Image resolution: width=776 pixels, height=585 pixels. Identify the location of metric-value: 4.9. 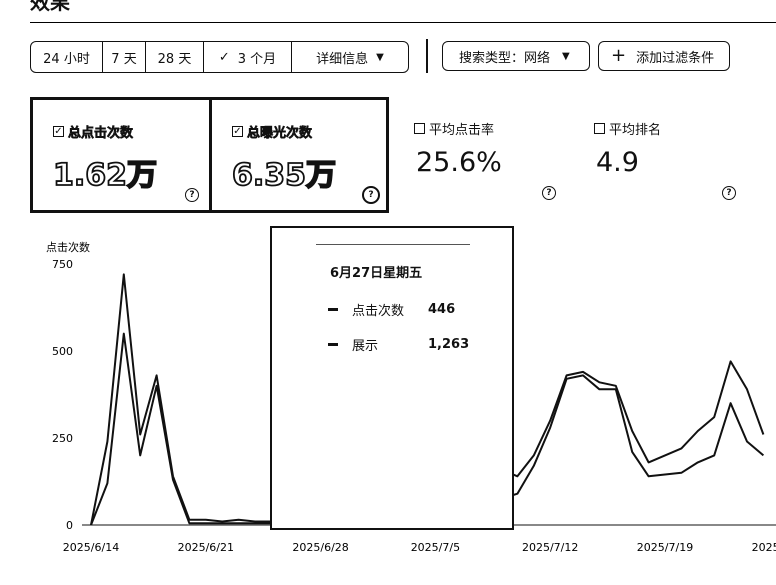
(617, 162).